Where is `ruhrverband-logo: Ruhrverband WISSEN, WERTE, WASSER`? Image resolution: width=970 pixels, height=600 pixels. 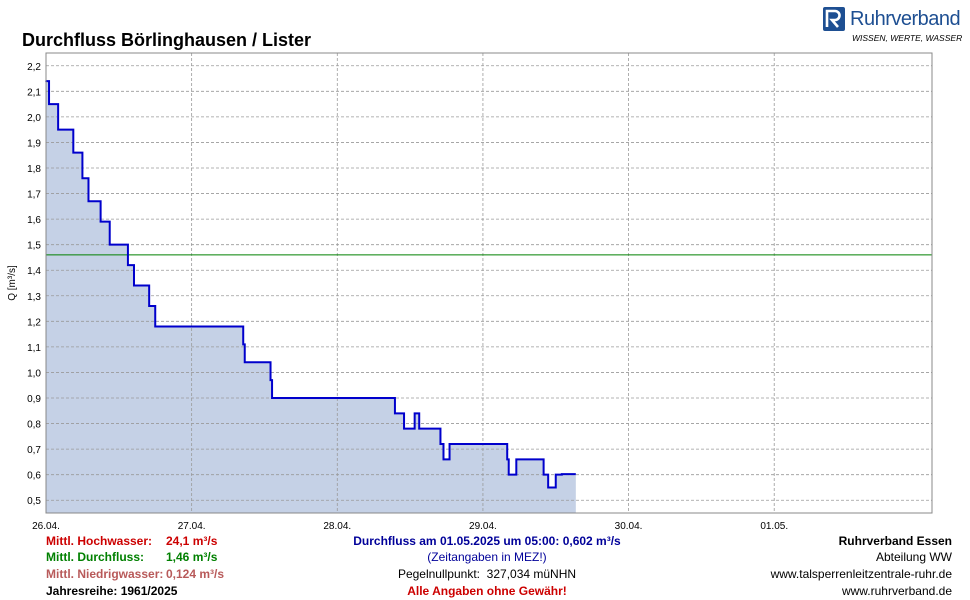
ruhrverband-logo: Ruhrverband WISSEN, WERTE, WASSER is located at coordinates (892, 26).